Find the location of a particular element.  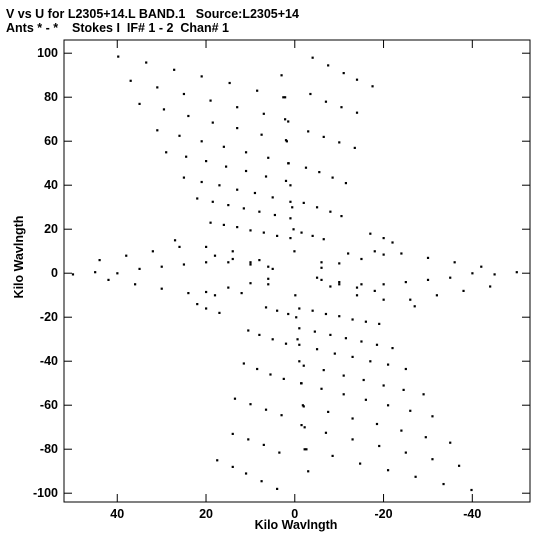

y-axis-label: Kilo Wavlngth is located at coordinates (19, 257).